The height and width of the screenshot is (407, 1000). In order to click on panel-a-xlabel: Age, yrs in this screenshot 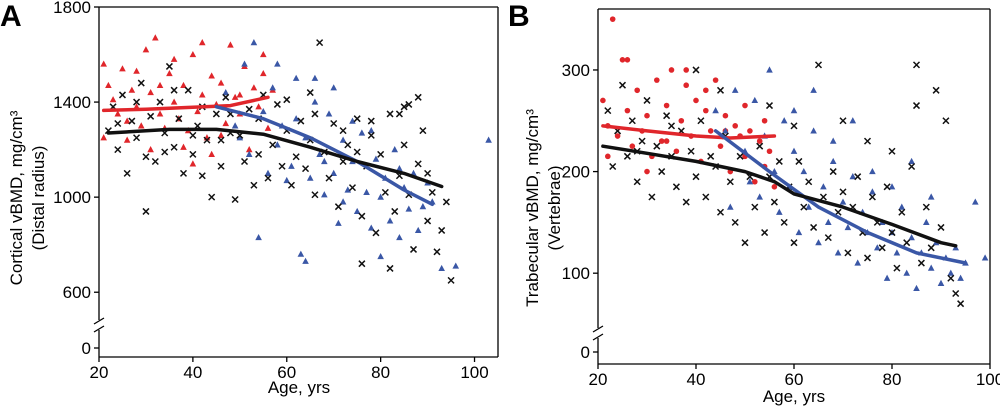, I will do `click(299, 387)`.